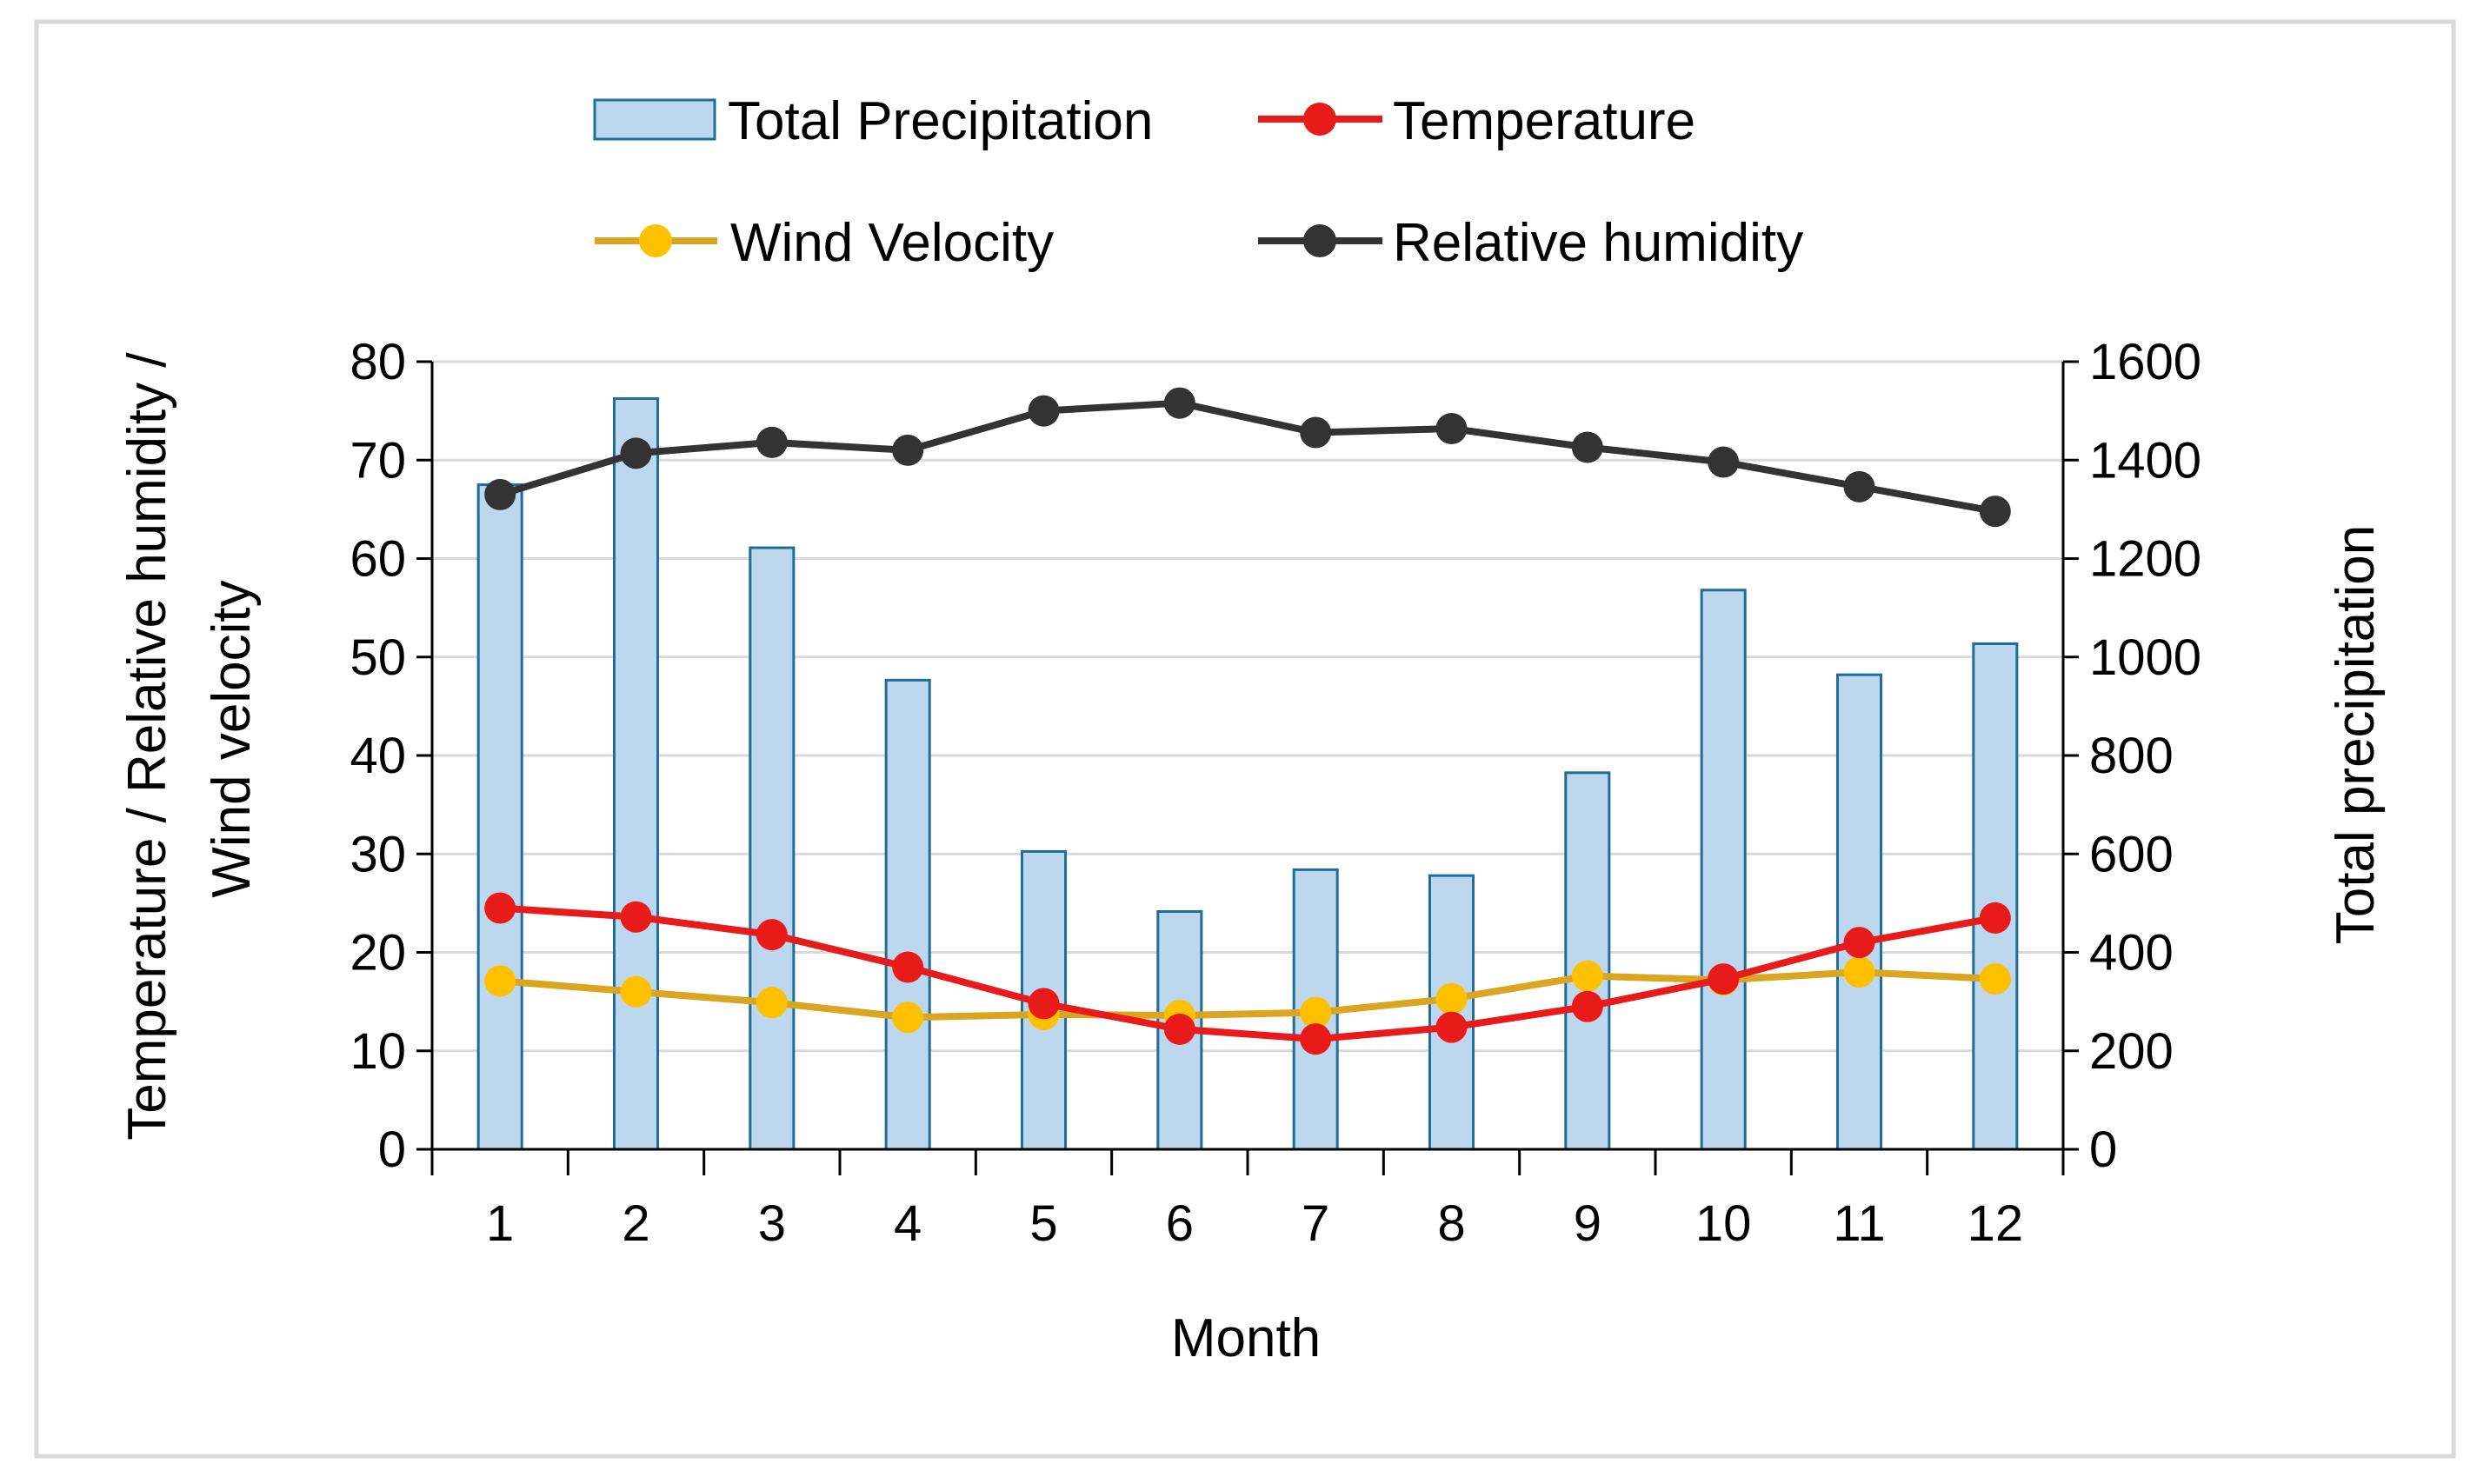 The height and width of the screenshot is (1484, 2477). Describe the element at coordinates (2145, 657) in the screenshot. I see `right-tick-label-1000: 1000` at that location.